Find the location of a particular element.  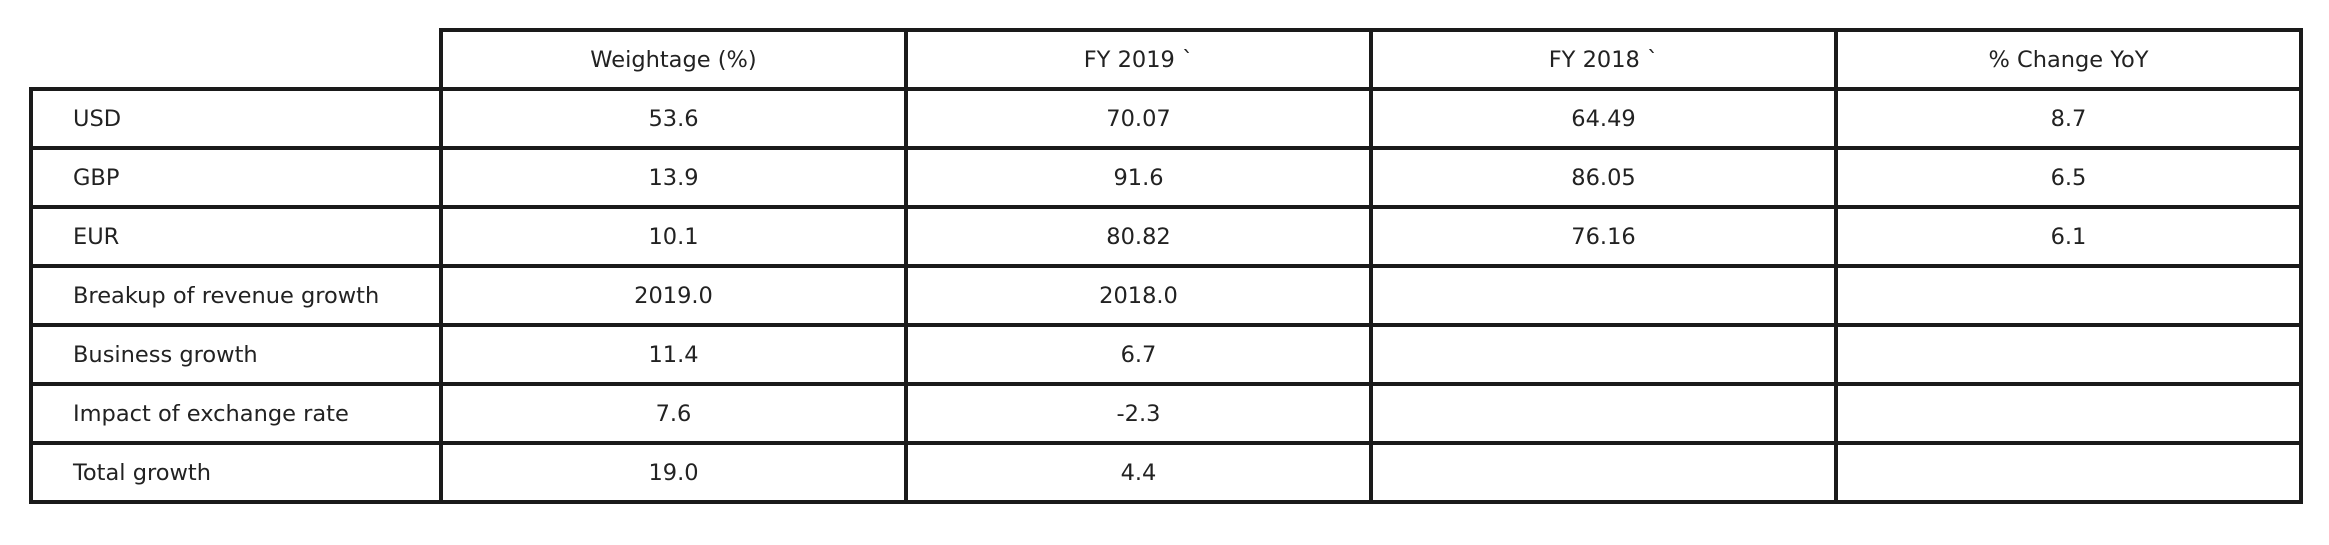

header-fy2019: FY 2019 ` is located at coordinates (1138, 59).